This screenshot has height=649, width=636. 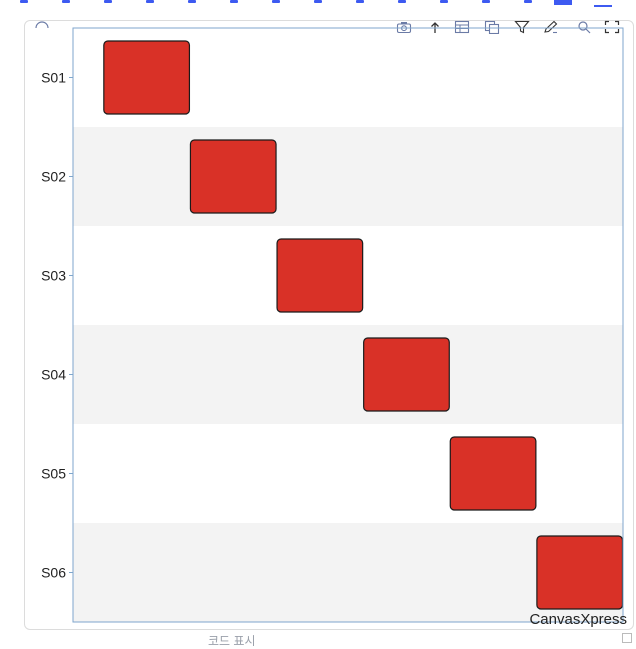 What do you see at coordinates (53, 276) in the screenshot?
I see `y-tick-label-s03: S03` at bounding box center [53, 276].